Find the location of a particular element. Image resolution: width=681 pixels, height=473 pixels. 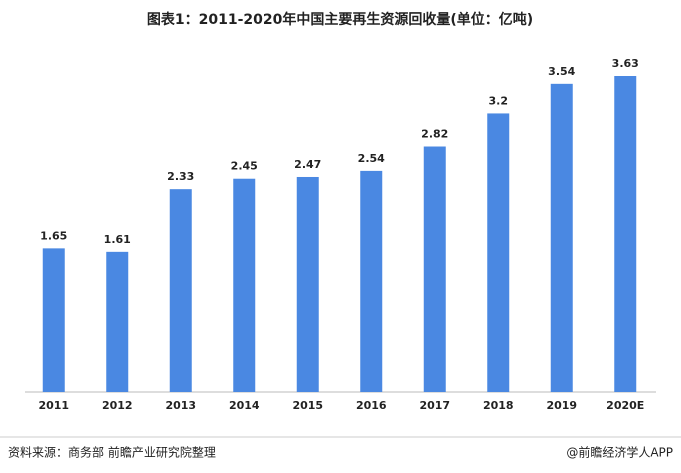

x-tick-label: 2016 is located at coordinates (371, 405).